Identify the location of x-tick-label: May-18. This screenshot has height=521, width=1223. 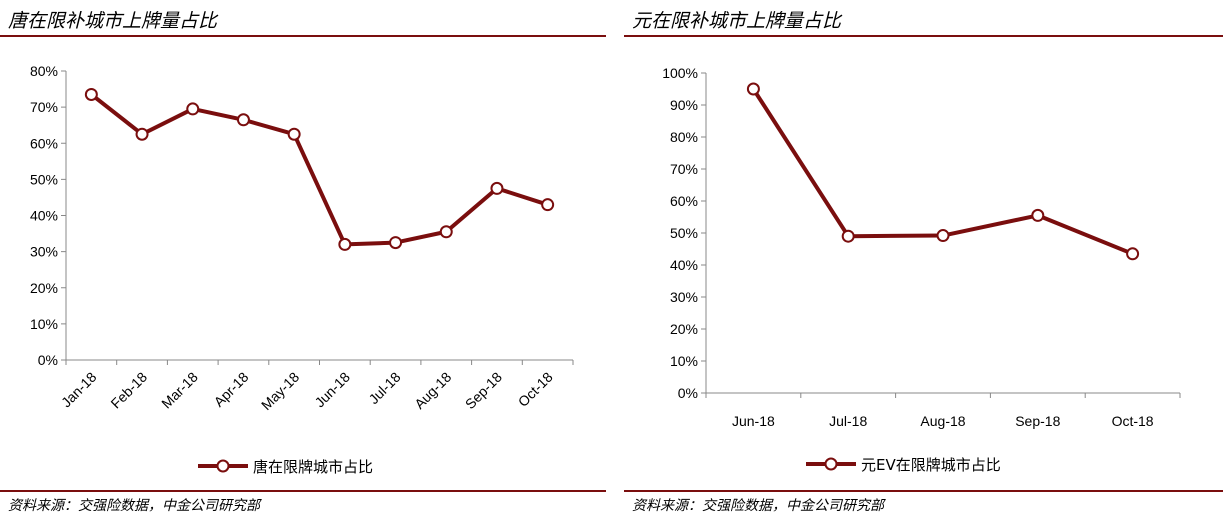
(280, 391).